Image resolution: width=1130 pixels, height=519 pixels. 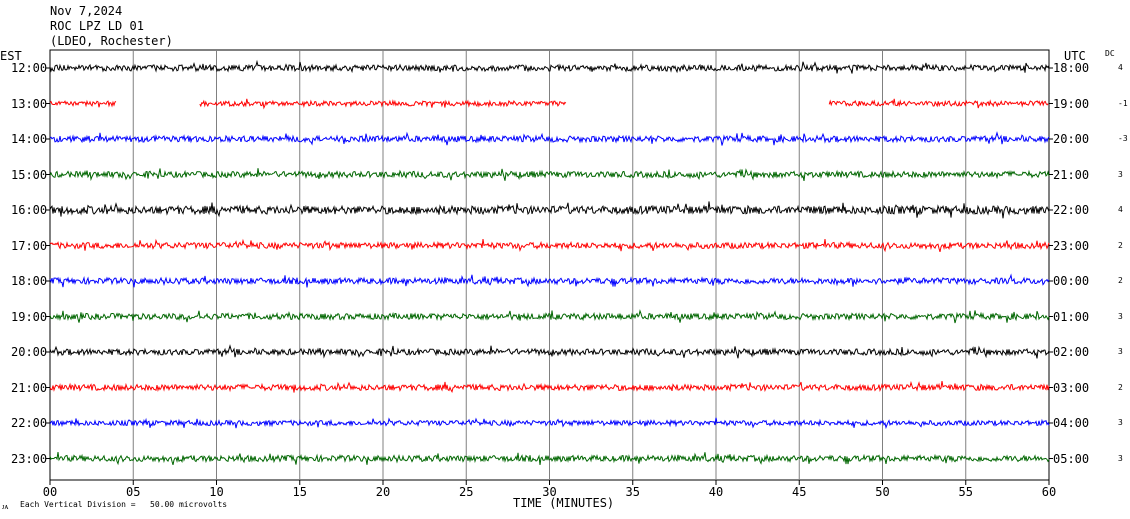 I want to click on est-time-label: 23:00, so click(x=29, y=458).